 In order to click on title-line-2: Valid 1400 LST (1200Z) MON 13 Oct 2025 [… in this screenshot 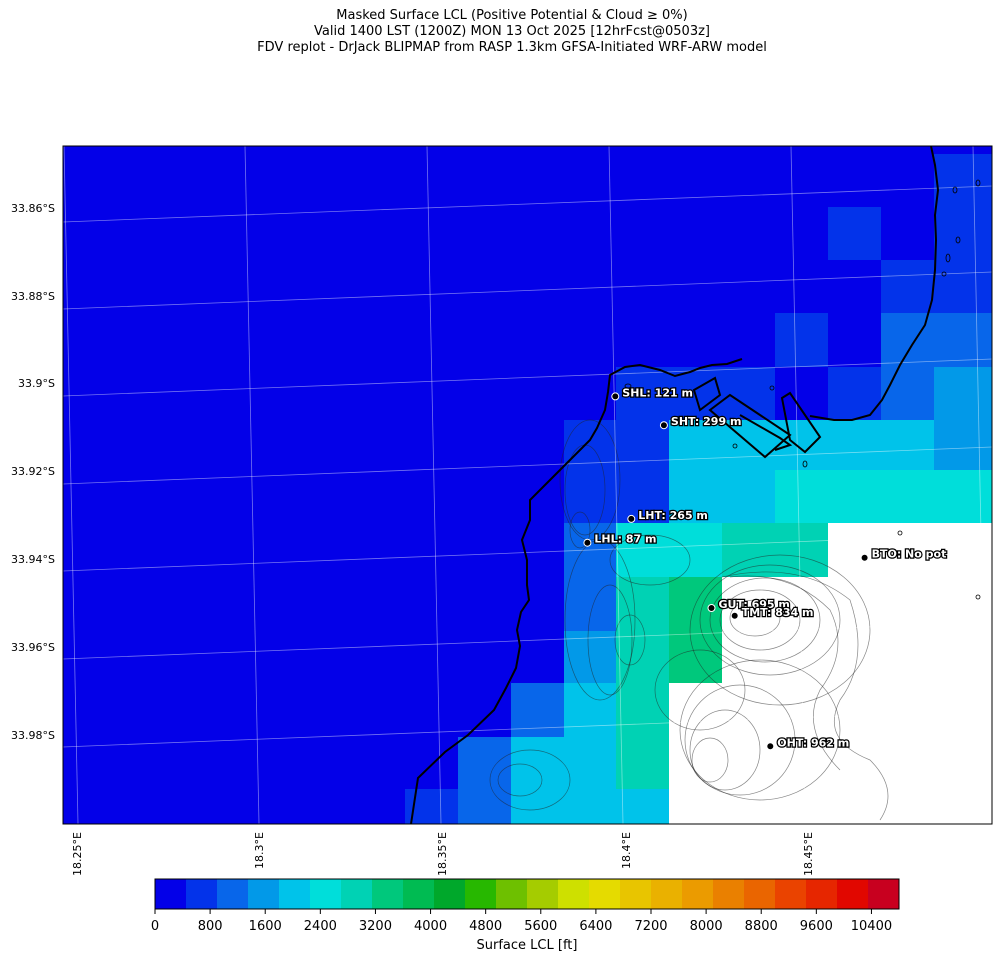, I will do `click(512, 31)`.